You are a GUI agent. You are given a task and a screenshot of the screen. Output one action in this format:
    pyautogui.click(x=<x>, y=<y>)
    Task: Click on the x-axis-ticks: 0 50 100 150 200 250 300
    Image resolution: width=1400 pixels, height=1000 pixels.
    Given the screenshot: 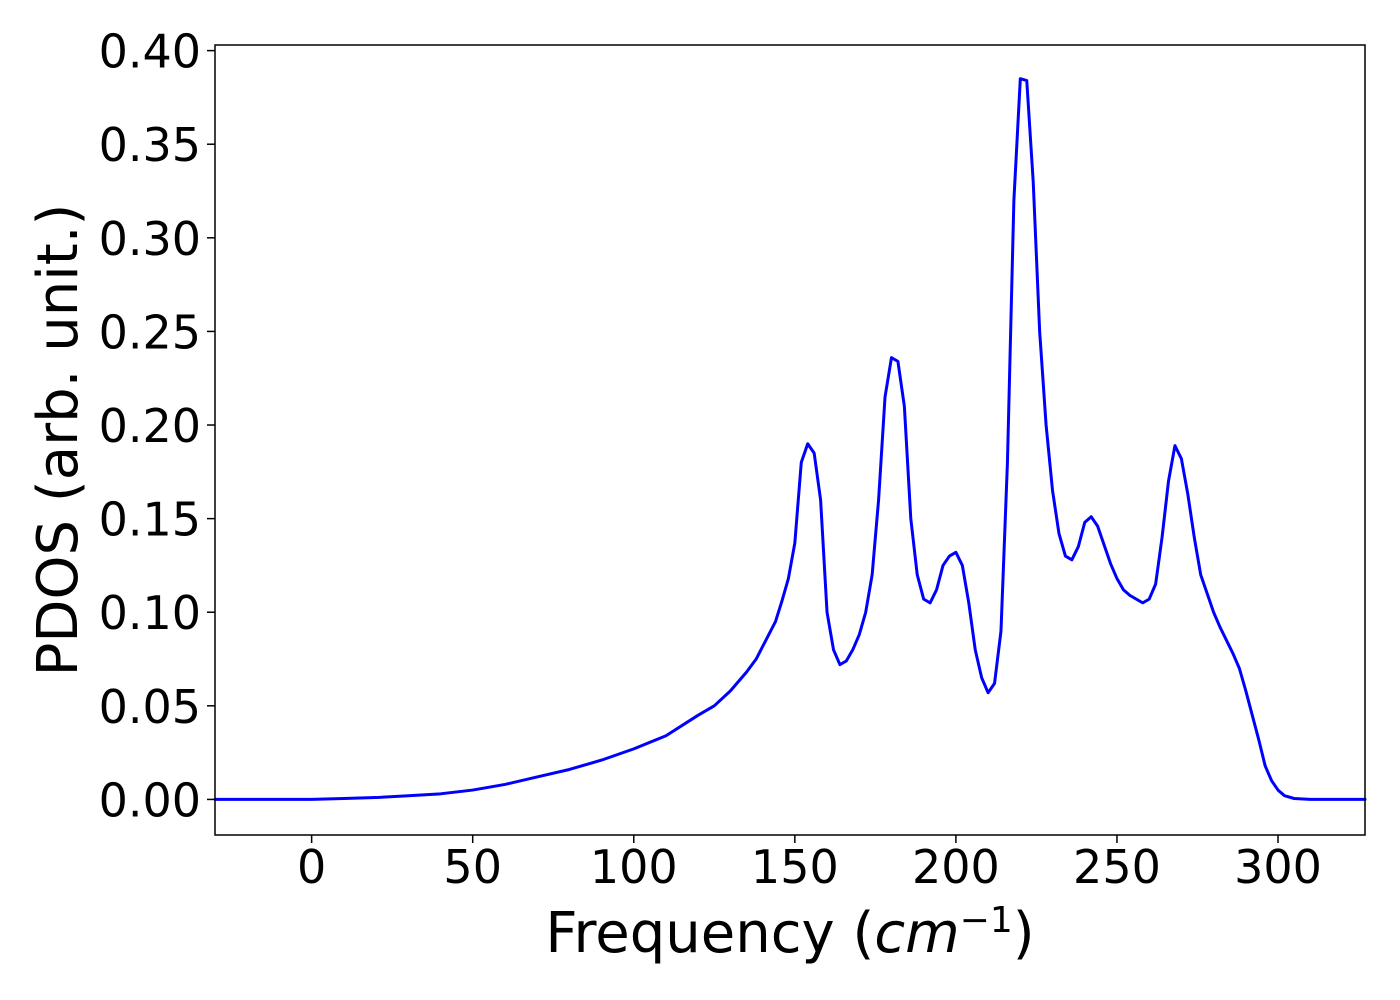 What is the action you would take?
    pyautogui.click(x=809, y=864)
    